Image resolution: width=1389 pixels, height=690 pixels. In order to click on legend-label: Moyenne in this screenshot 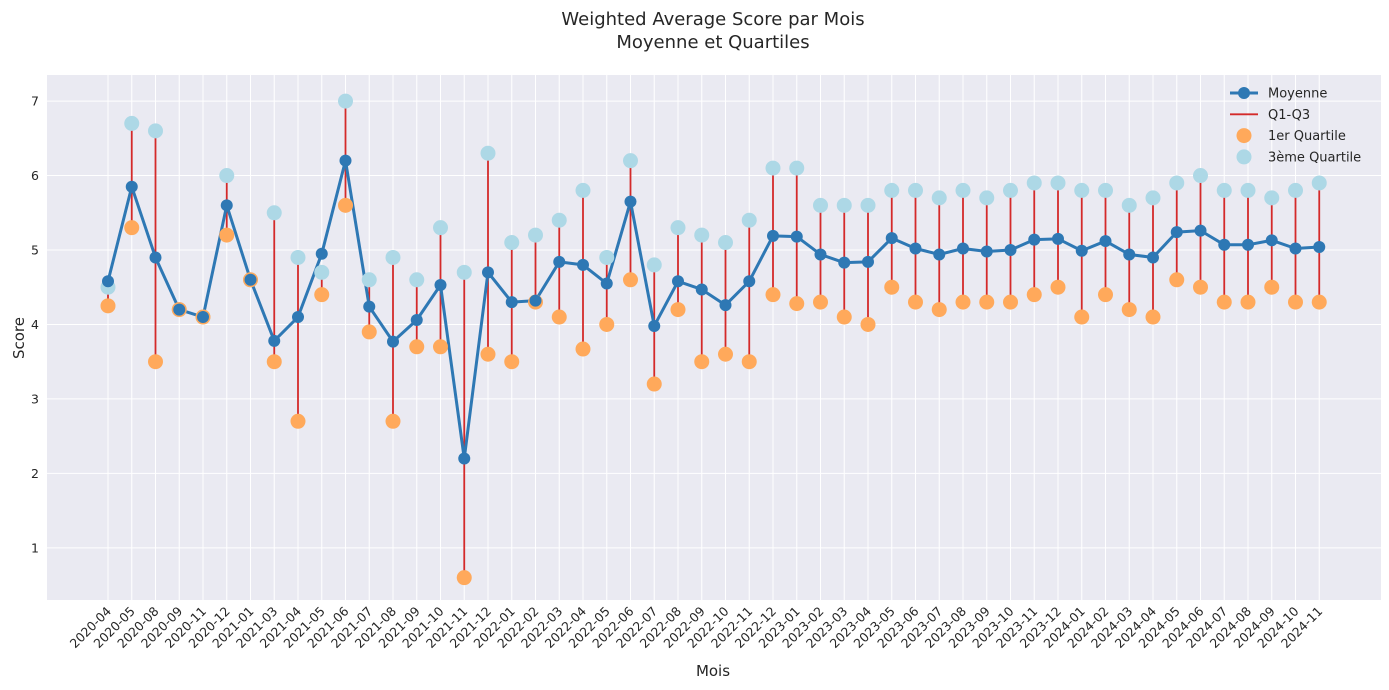, I will do `click(1297, 94)`.